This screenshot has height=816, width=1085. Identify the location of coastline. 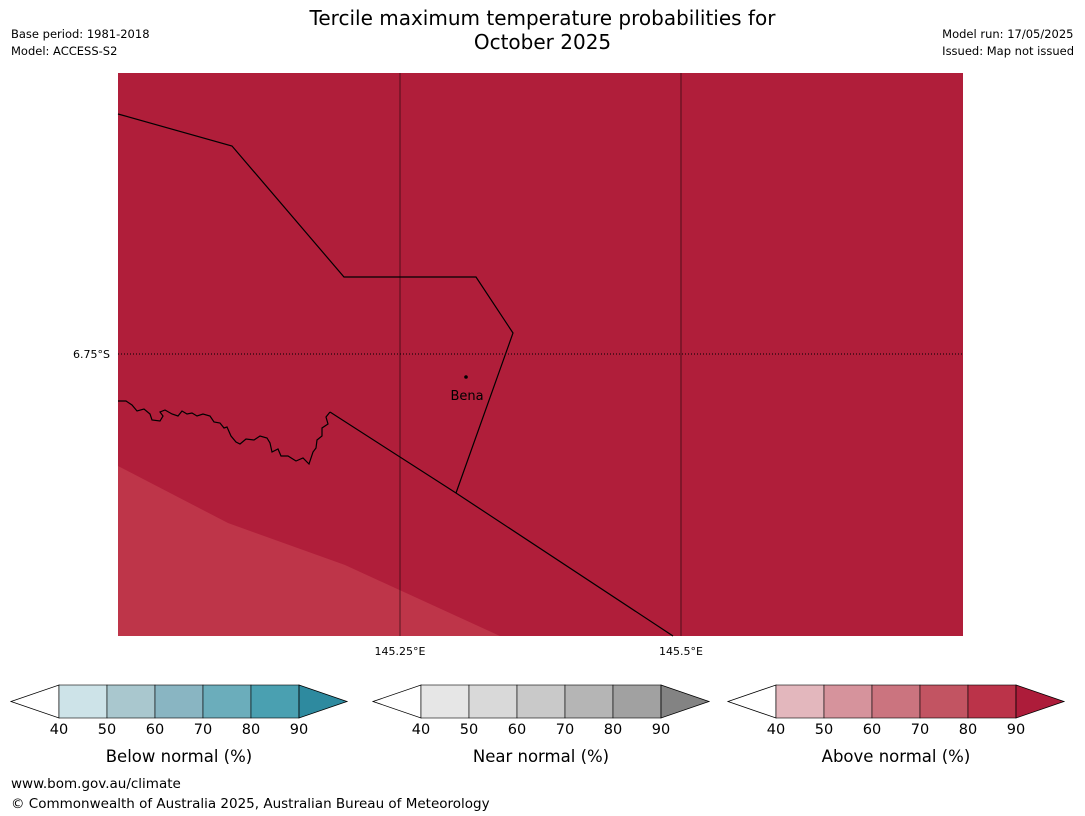
(224, 433).